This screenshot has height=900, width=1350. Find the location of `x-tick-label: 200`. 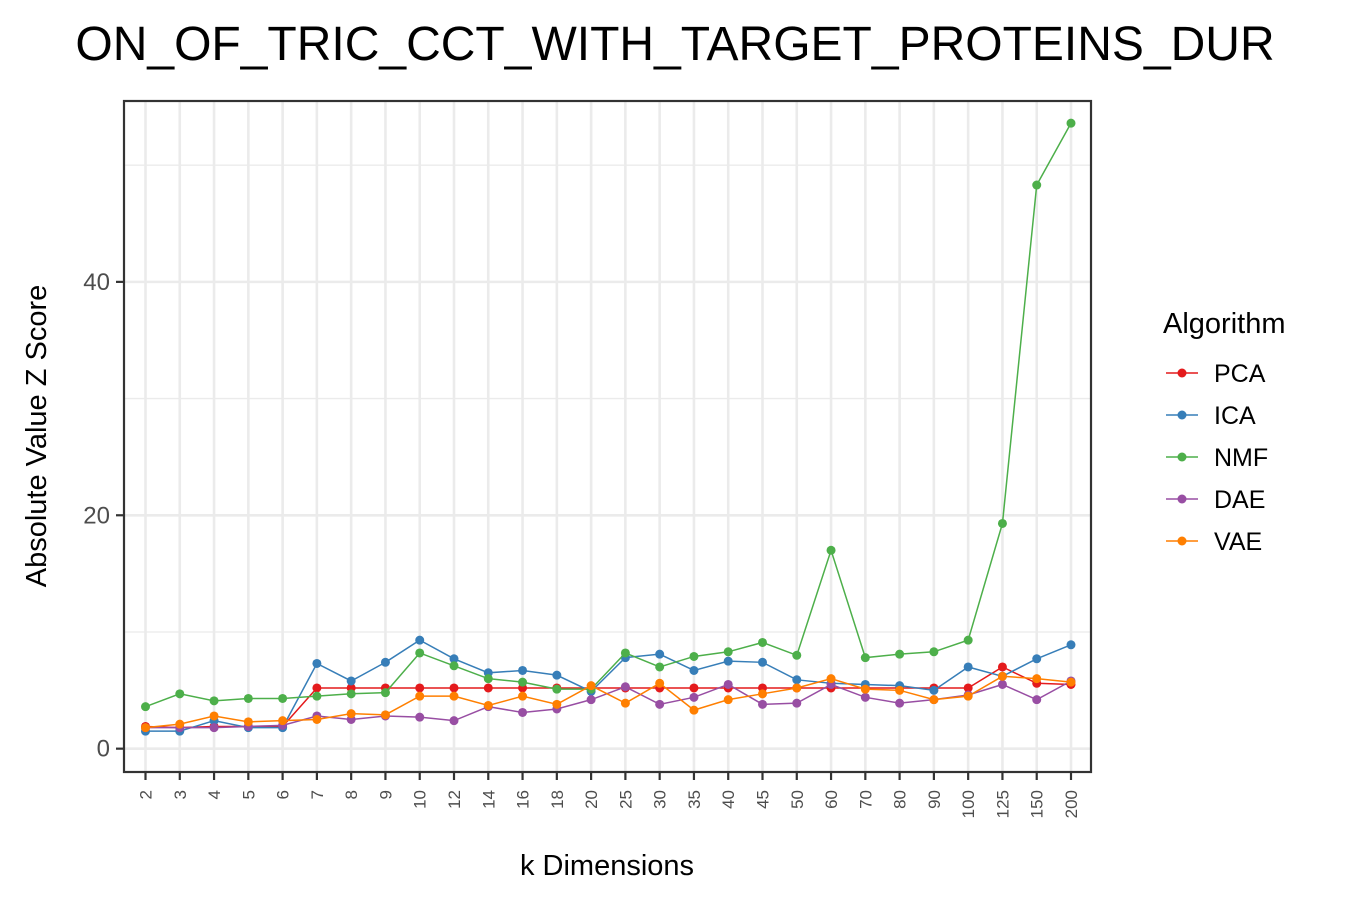

x-tick-label: 200 is located at coordinates (1071, 804).